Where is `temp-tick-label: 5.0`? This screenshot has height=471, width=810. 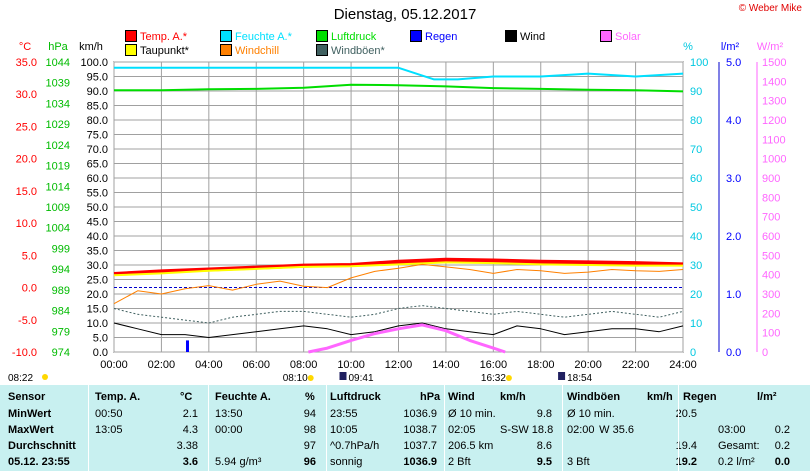
temp-tick-label: 5.0 is located at coordinates (29, 256).